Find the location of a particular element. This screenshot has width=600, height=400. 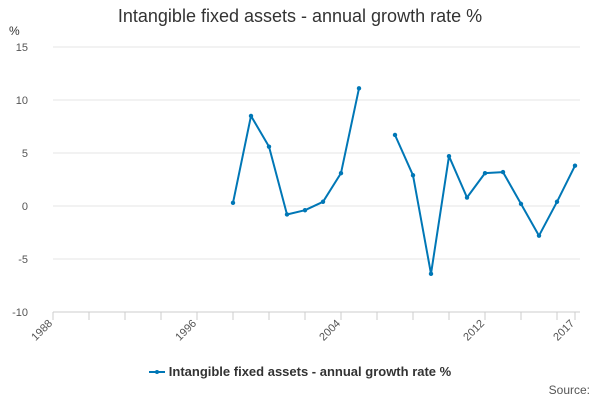

x-tick-label: 1996 is located at coordinates (186, 331).